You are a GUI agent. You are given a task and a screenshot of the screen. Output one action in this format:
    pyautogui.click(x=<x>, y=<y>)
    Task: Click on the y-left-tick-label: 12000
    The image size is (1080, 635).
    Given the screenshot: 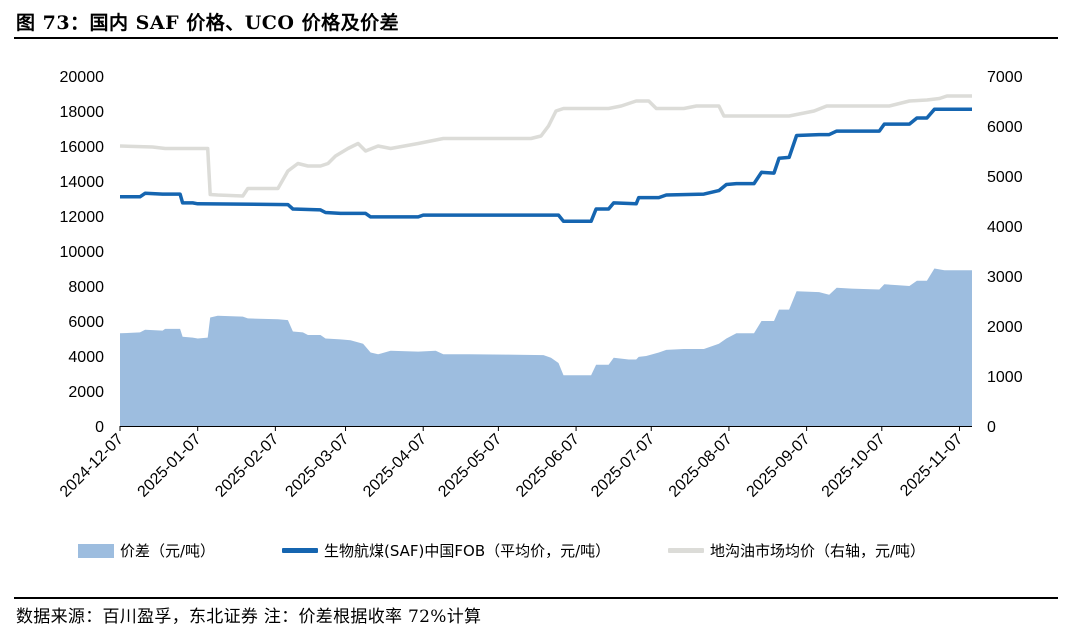 What is the action you would take?
    pyautogui.click(x=82, y=217)
    